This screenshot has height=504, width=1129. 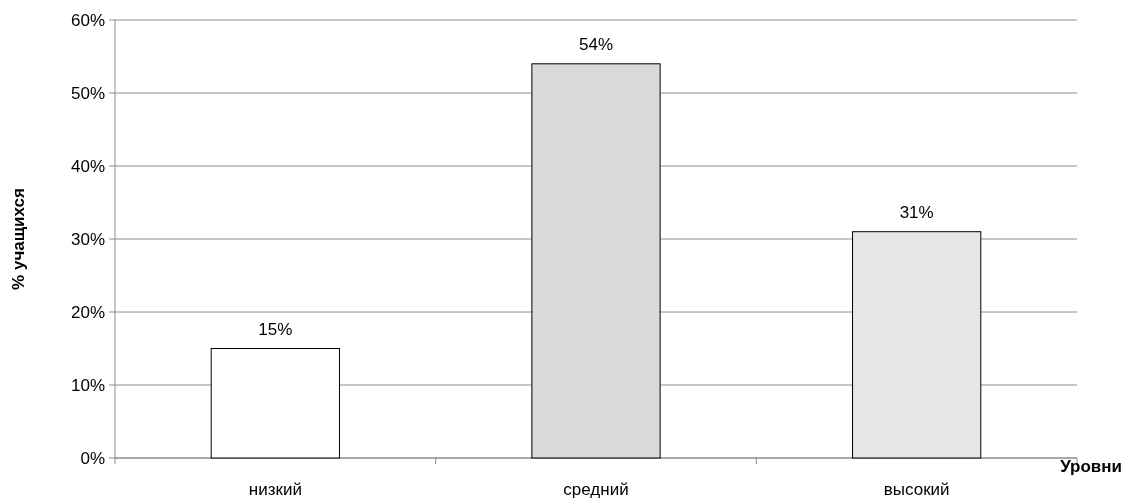 What do you see at coordinates (18, 239) in the screenshot?
I see `y-axis-title: % учащихся` at bounding box center [18, 239].